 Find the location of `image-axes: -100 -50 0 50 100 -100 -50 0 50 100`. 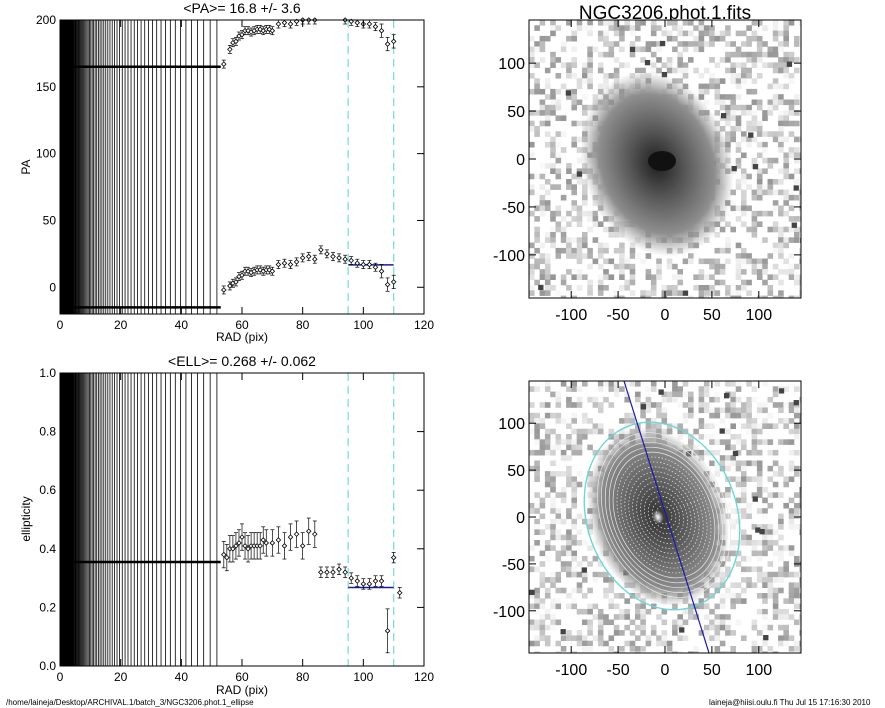

image-axes: -100 -50 0 50 100 -100 -50 0 50 100 is located at coordinates (647, 530).